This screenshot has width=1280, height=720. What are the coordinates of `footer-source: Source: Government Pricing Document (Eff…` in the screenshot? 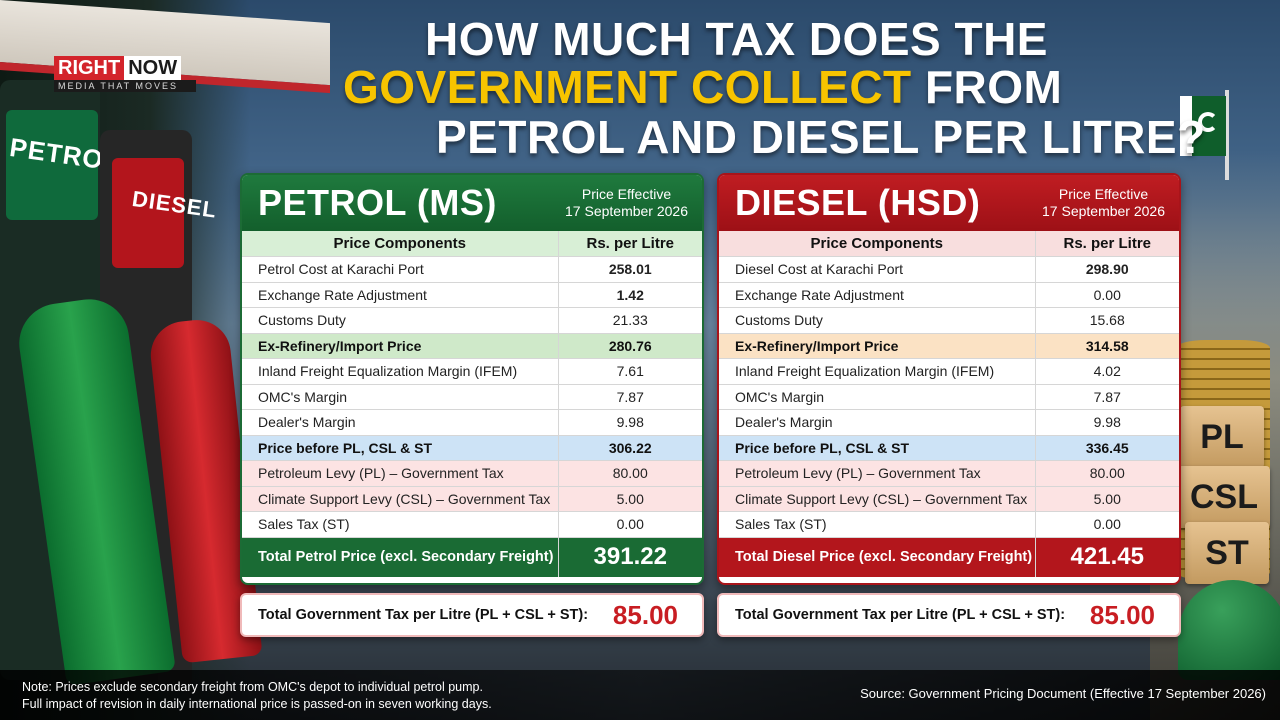 It's located at (1063, 693).